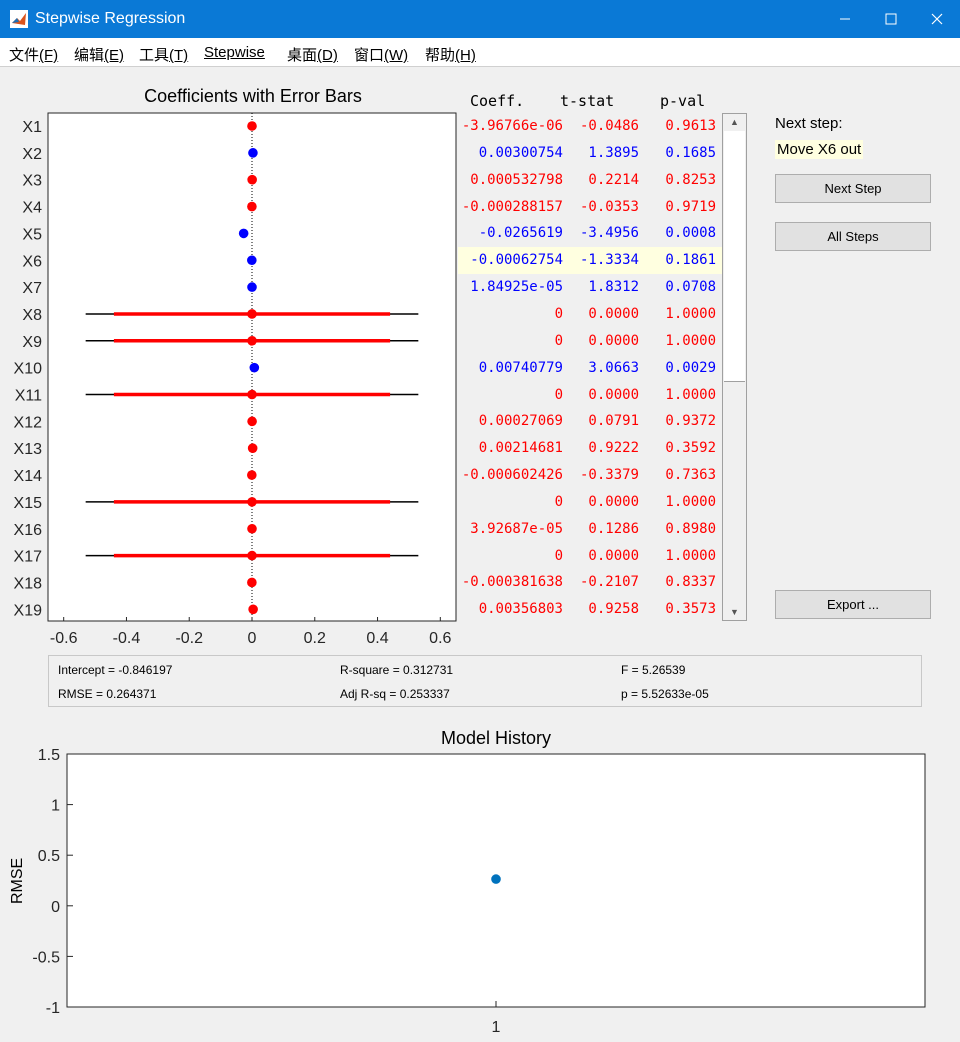 This screenshot has width=960, height=1042. I want to click on y-tick-label: X11, so click(28, 396).